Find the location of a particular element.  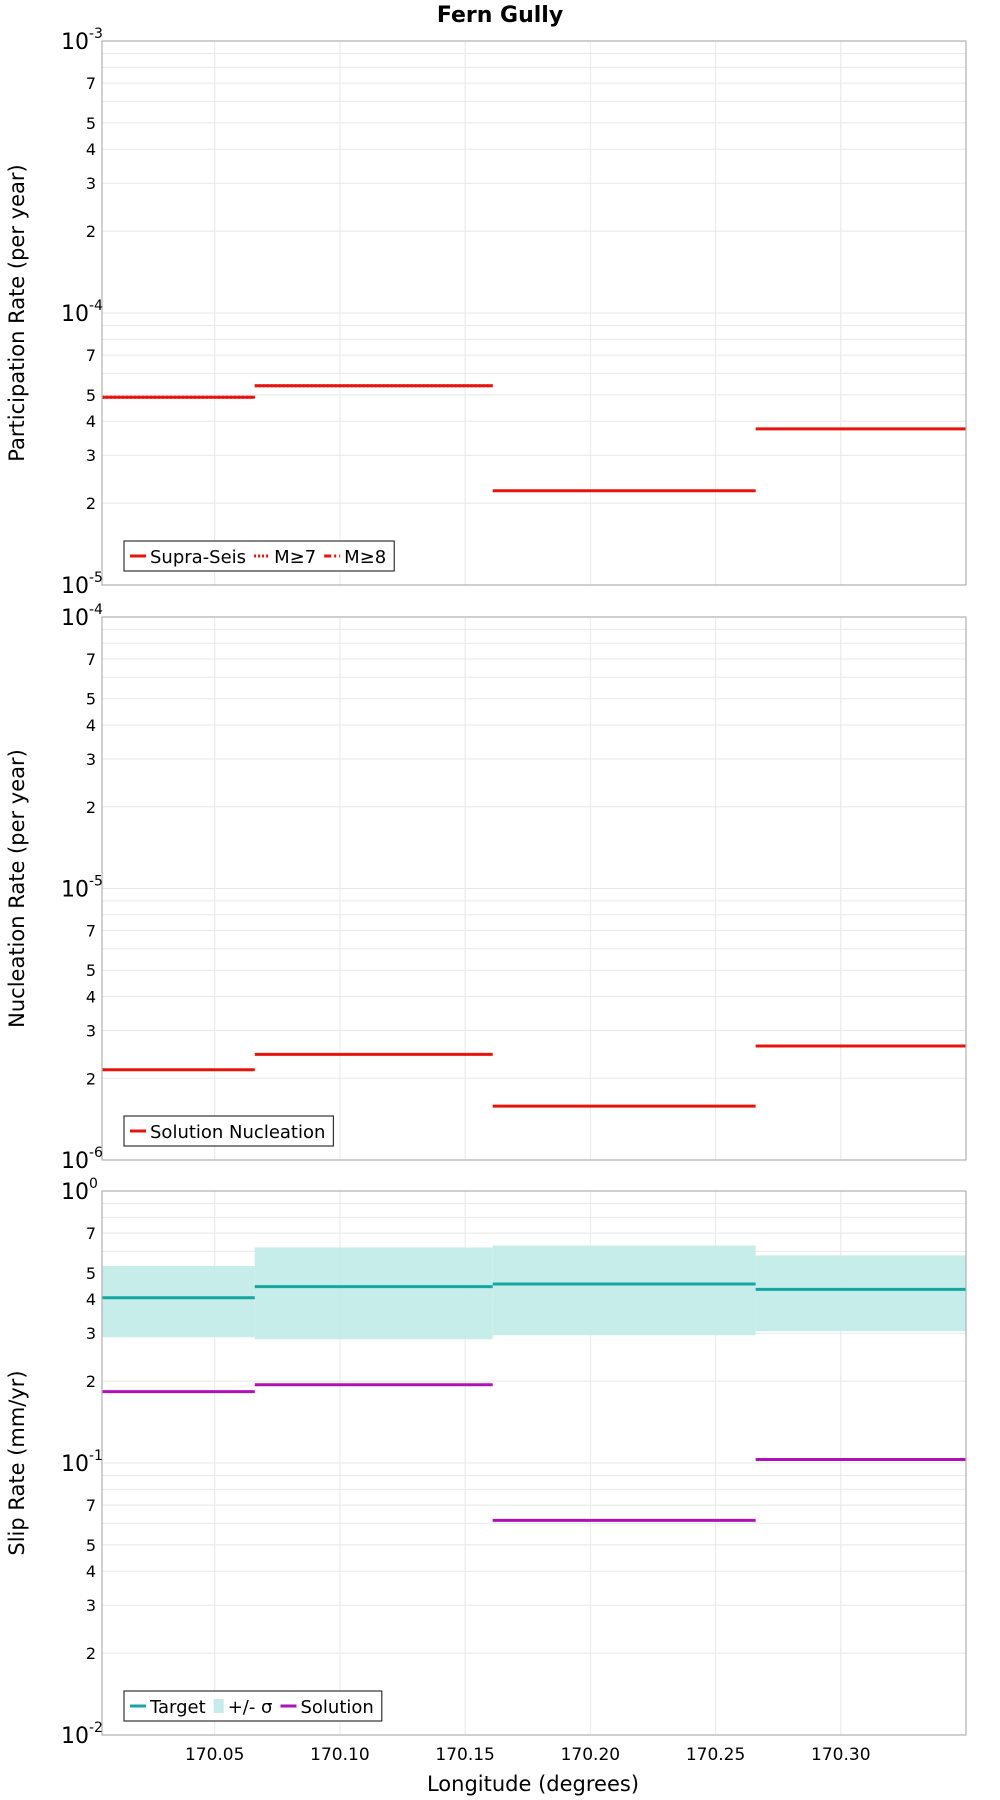

legend-label: Solution is located at coordinates (336, 1707).